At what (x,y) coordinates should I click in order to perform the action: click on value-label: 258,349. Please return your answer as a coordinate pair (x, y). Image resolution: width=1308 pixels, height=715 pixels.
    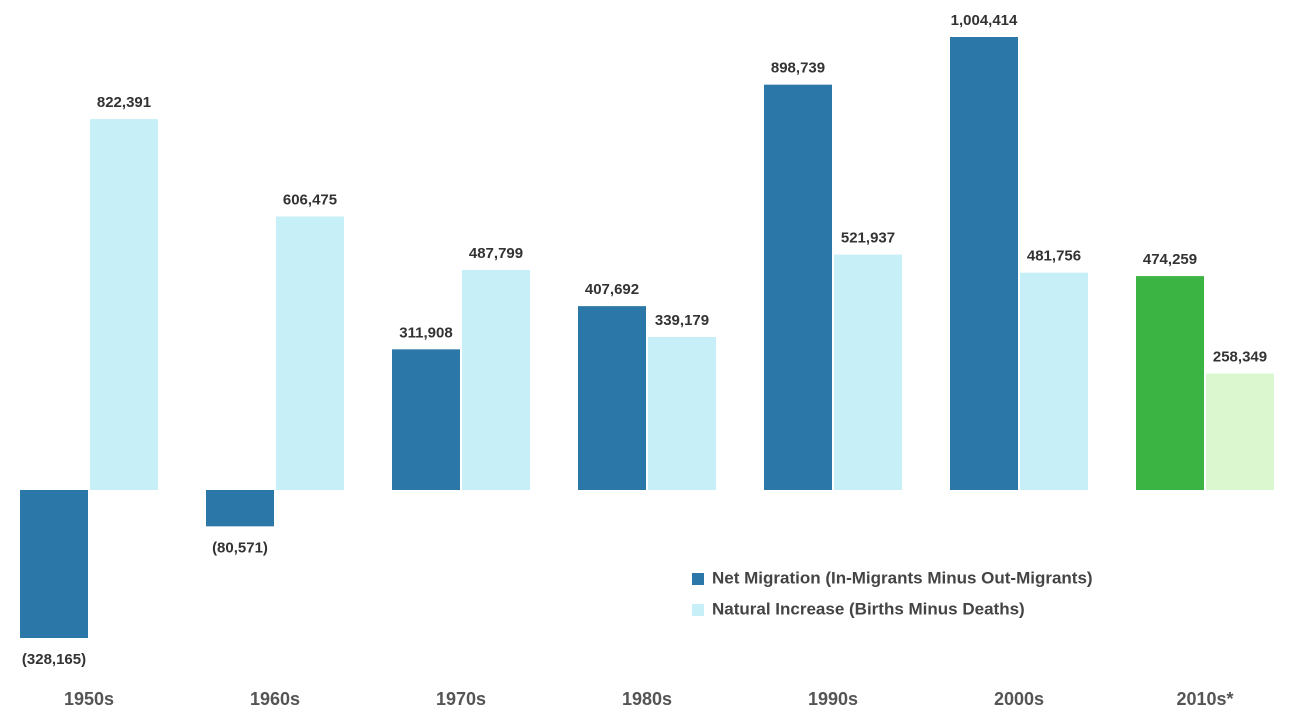
    Looking at the image, I should click on (1240, 356).